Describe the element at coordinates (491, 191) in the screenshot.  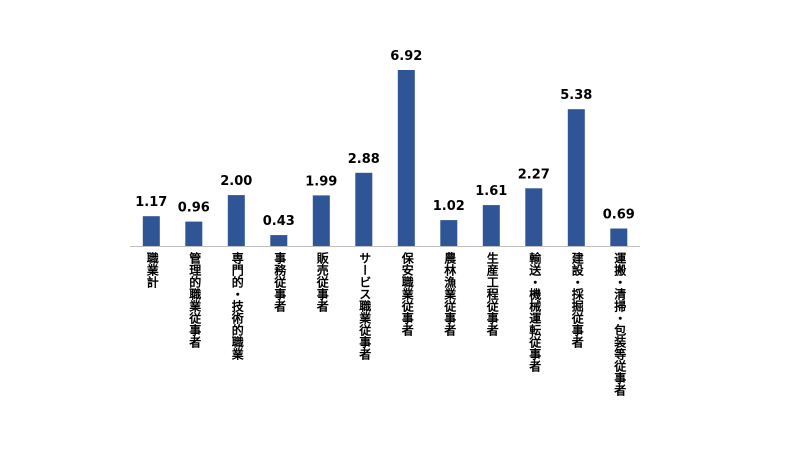
I see `value-label-9: 1.61` at that location.